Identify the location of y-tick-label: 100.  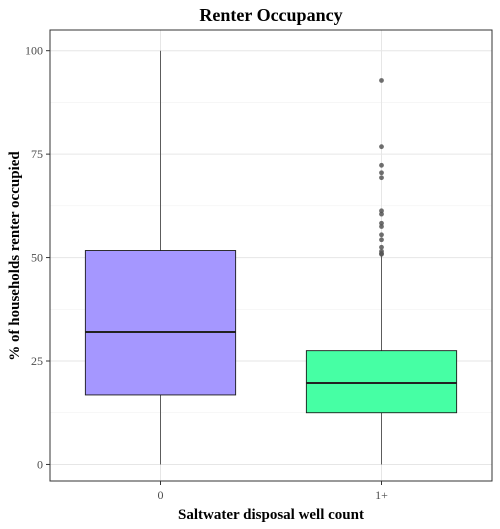
(34, 51).